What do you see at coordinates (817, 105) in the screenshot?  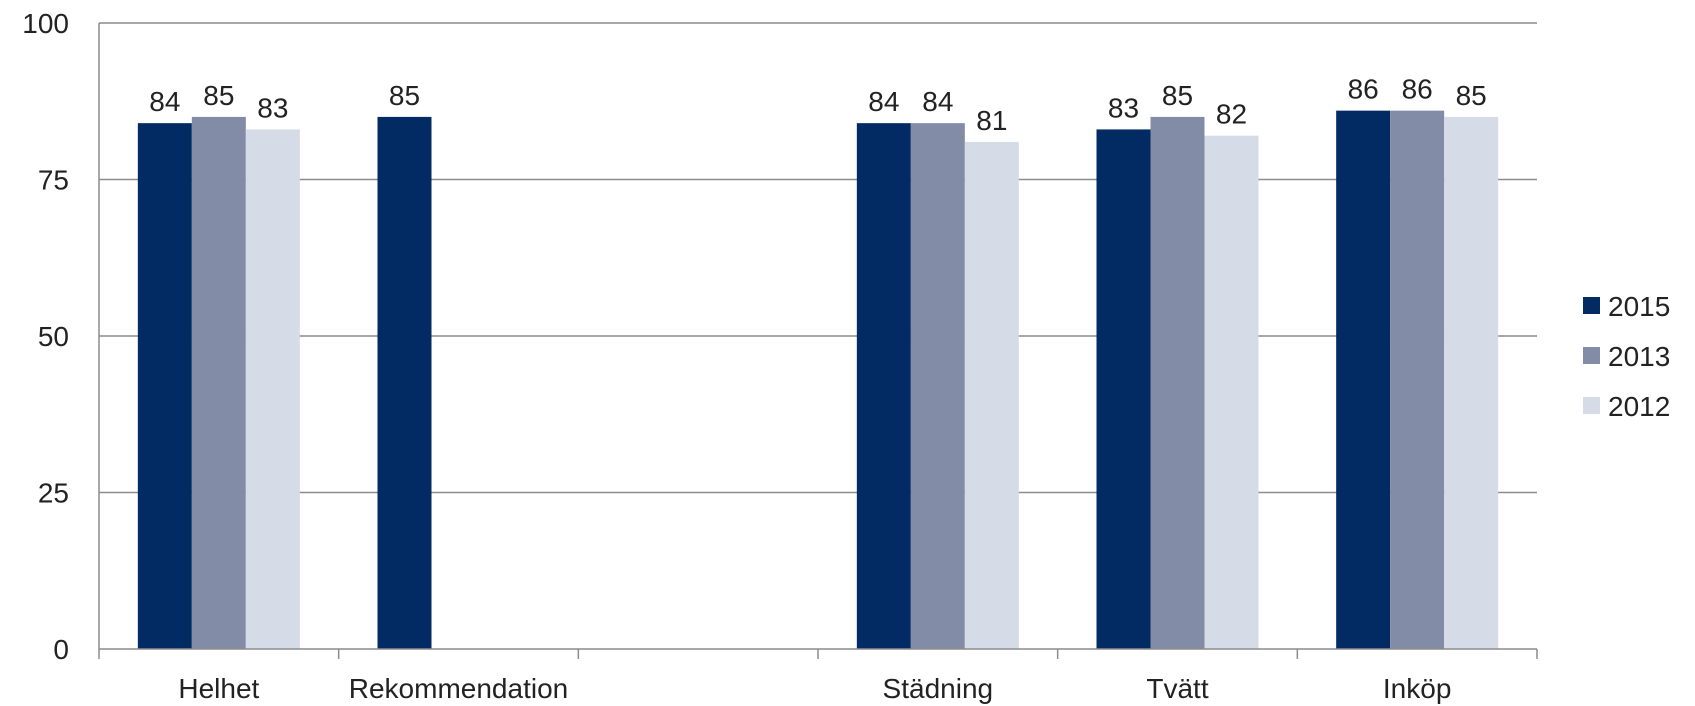 I see `data-labels: 84 85 84 83 86 85 84 85 86 83 81 82 85` at bounding box center [817, 105].